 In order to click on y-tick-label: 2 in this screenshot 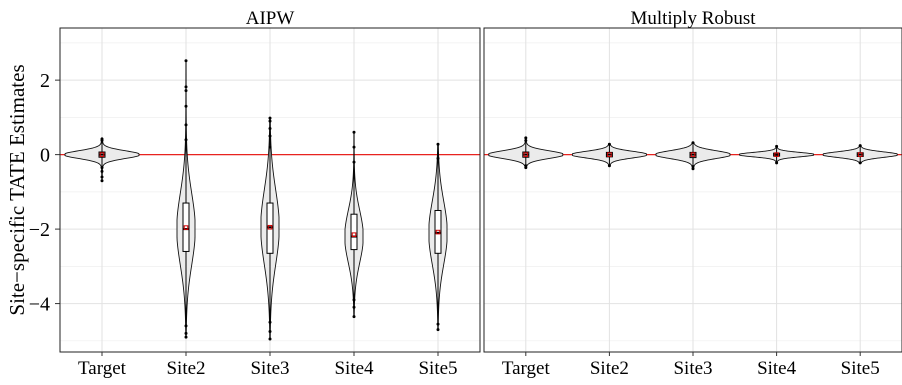, I will do `click(45, 81)`.